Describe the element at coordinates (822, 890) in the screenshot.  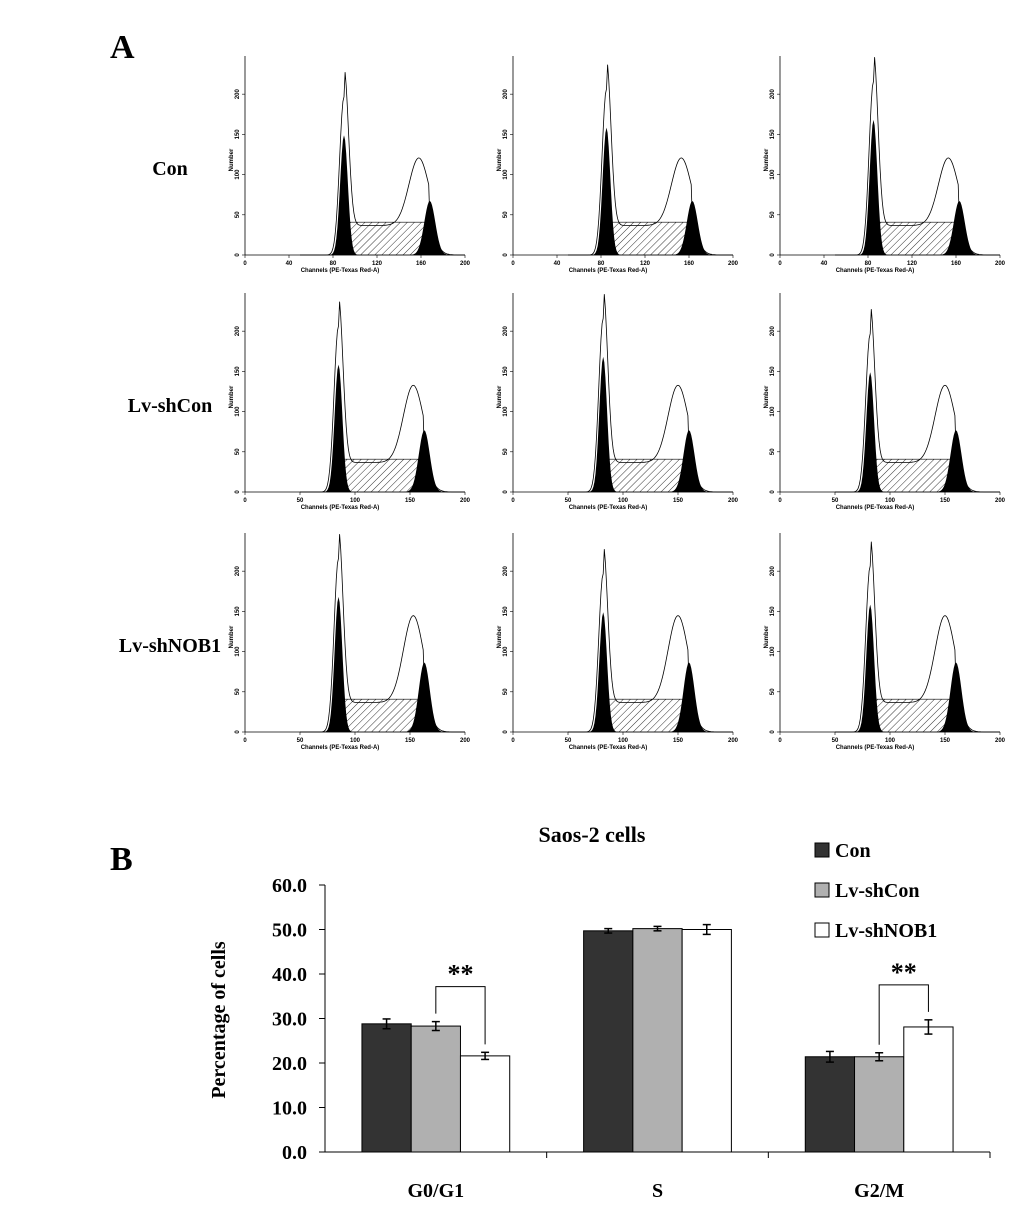
I see `legend-swatch` at that location.